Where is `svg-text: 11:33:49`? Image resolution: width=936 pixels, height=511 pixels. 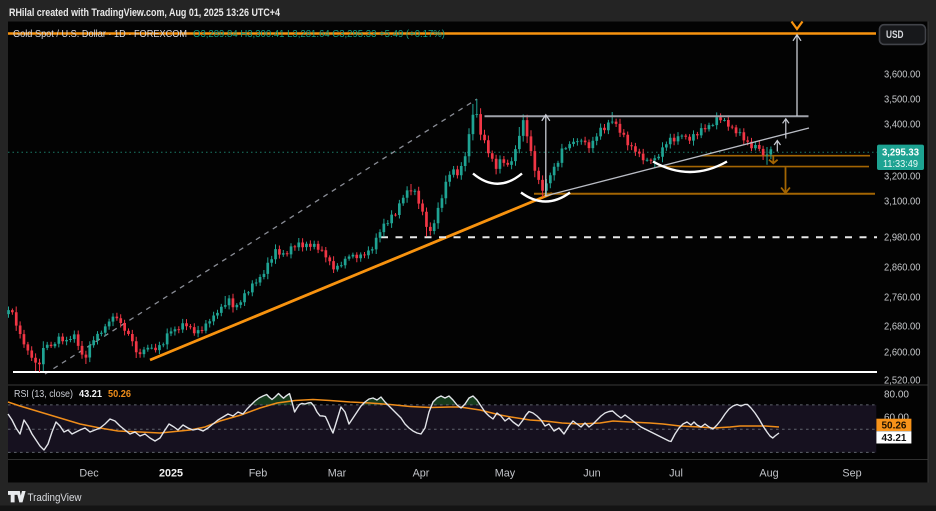
svg-text: 11:33:49 is located at coordinates (900, 164).